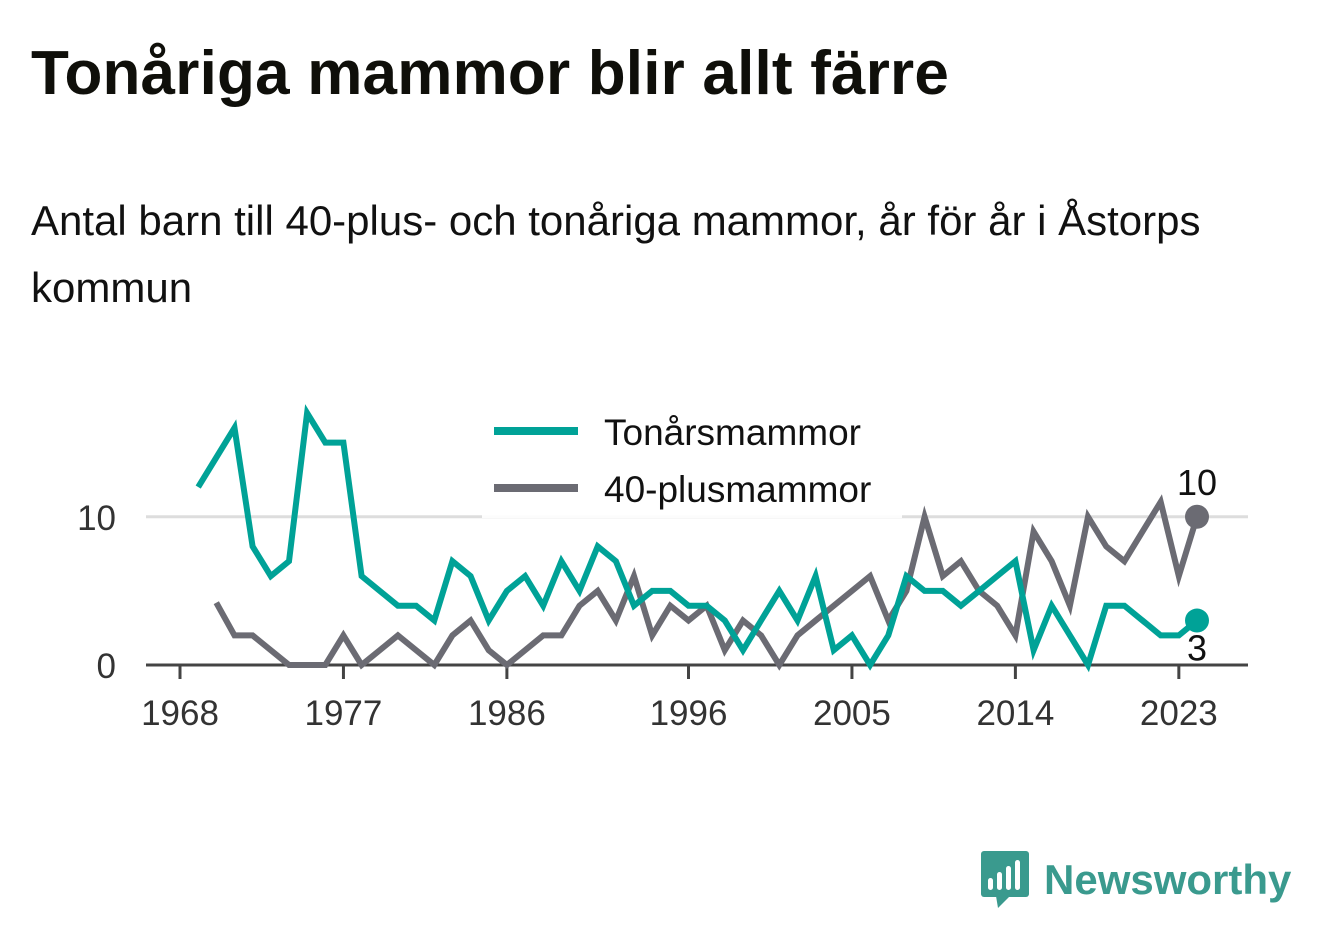 Image resolution: width=1322 pixels, height=939 pixels. I want to click on legend-background, so click(692, 460).